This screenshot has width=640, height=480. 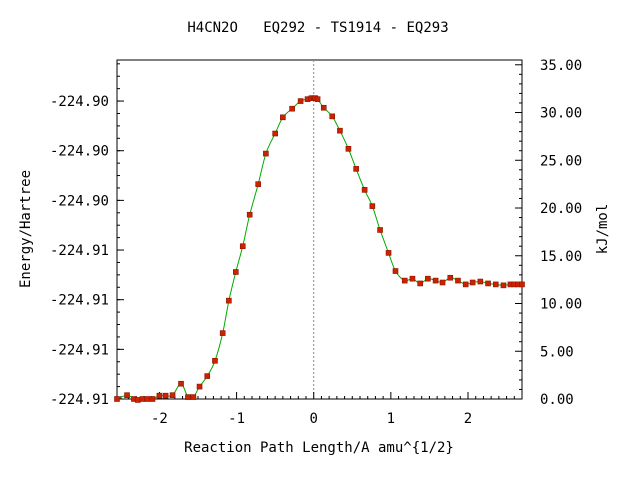 I want to click on y-right-tick-label: 5.00, so click(x=557, y=352).